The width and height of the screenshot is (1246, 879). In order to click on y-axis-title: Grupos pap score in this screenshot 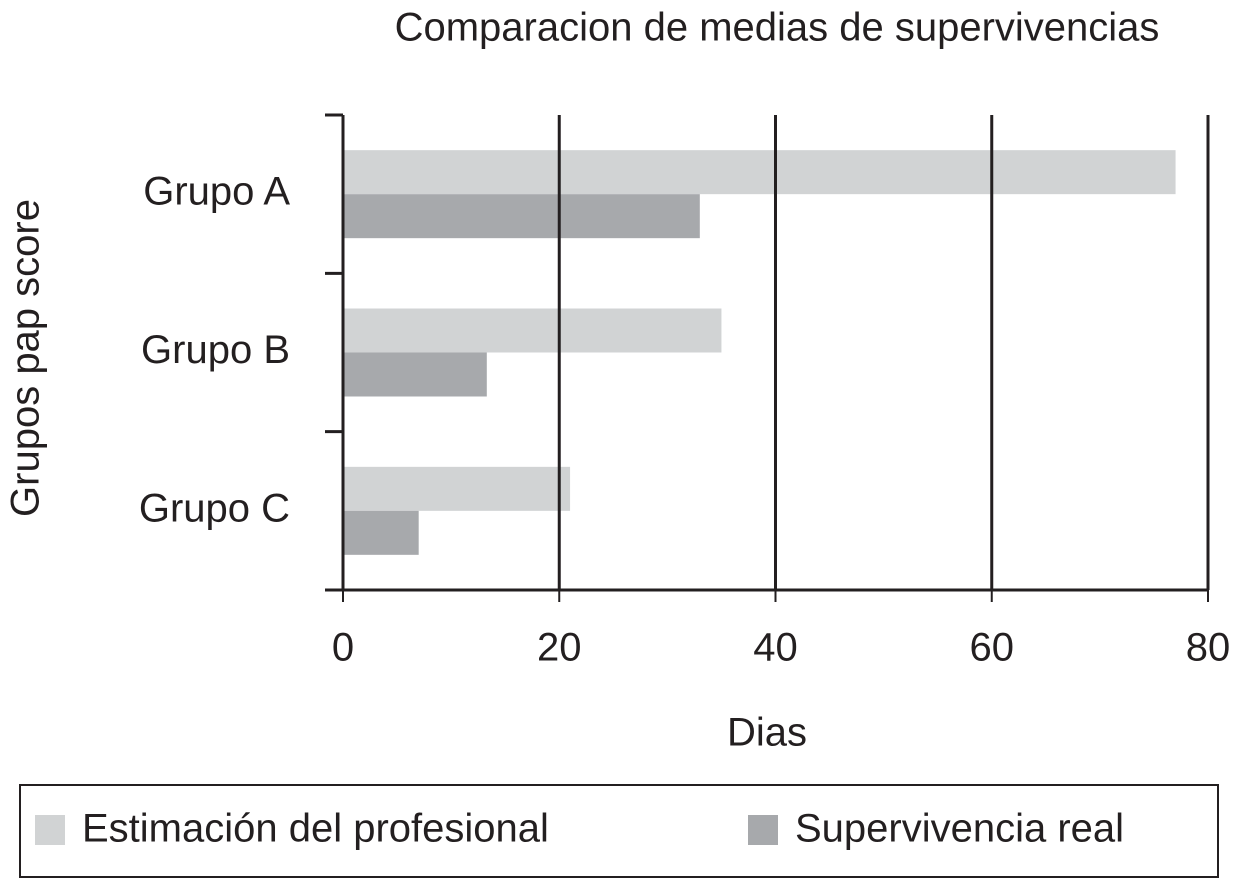, I will do `click(26, 358)`.